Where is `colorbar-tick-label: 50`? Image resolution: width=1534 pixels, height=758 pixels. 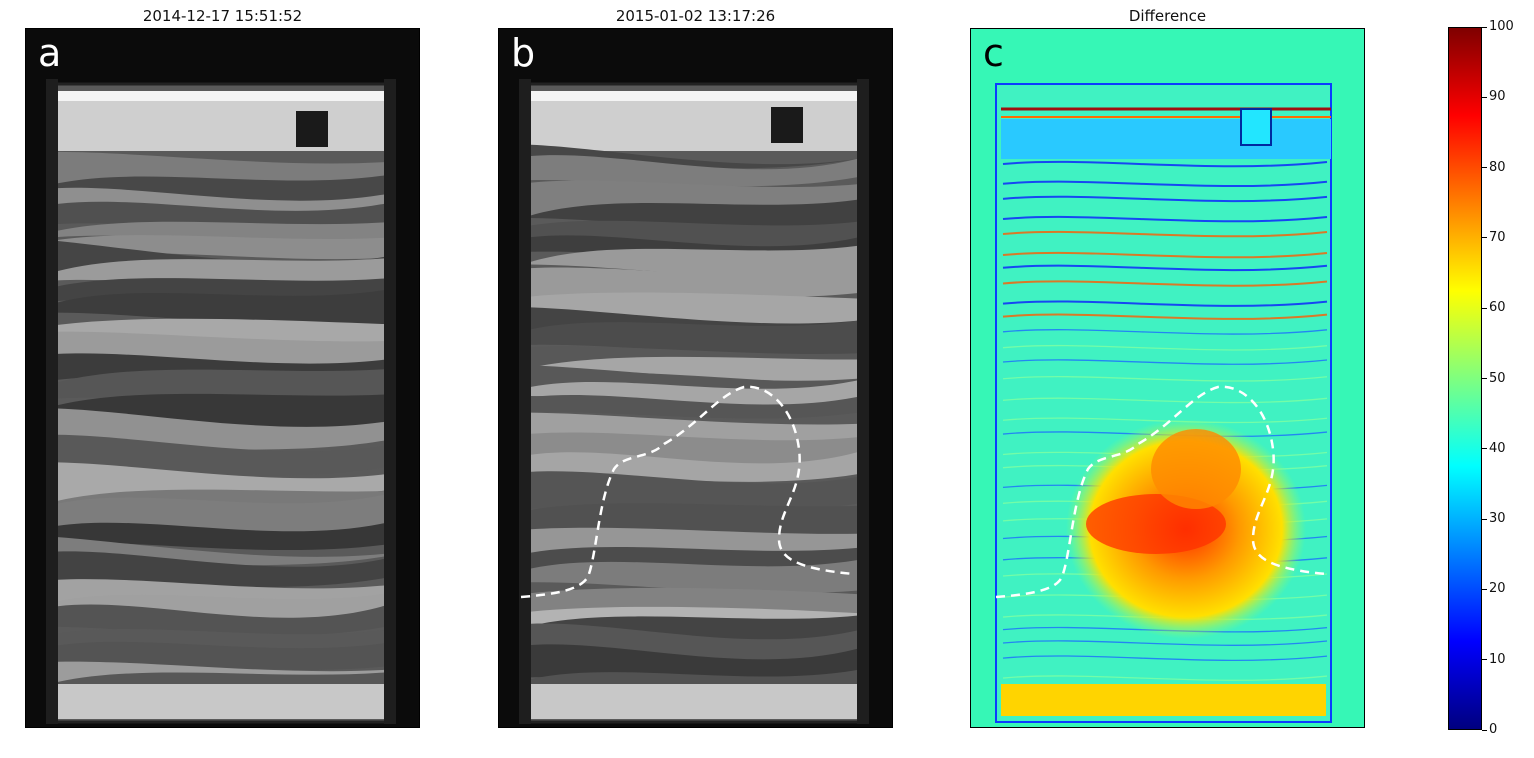
colorbar-tick-label: 50 is located at coordinates (1497, 378).